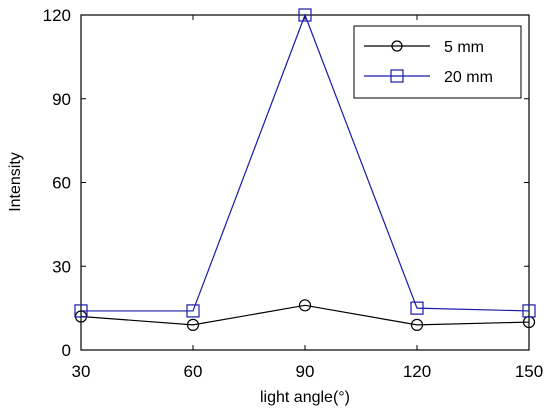 This screenshot has height=415, width=550. I want to click on y-axis-title: Intensity, so click(15, 182).